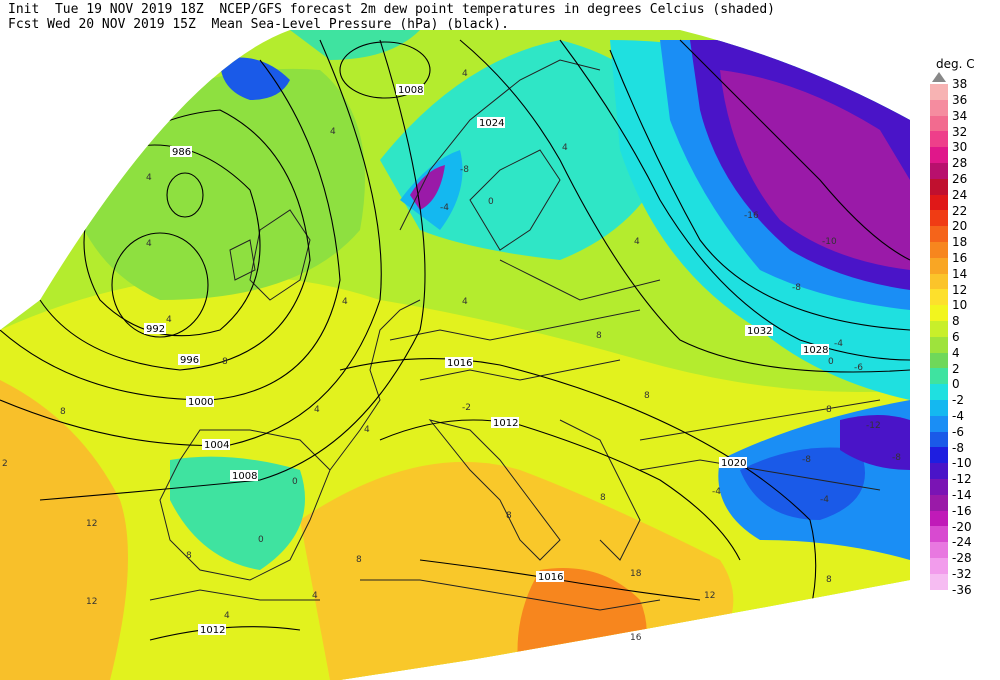 The image size is (1000, 680). I want to click on svg-text: 1004, so click(216, 445).